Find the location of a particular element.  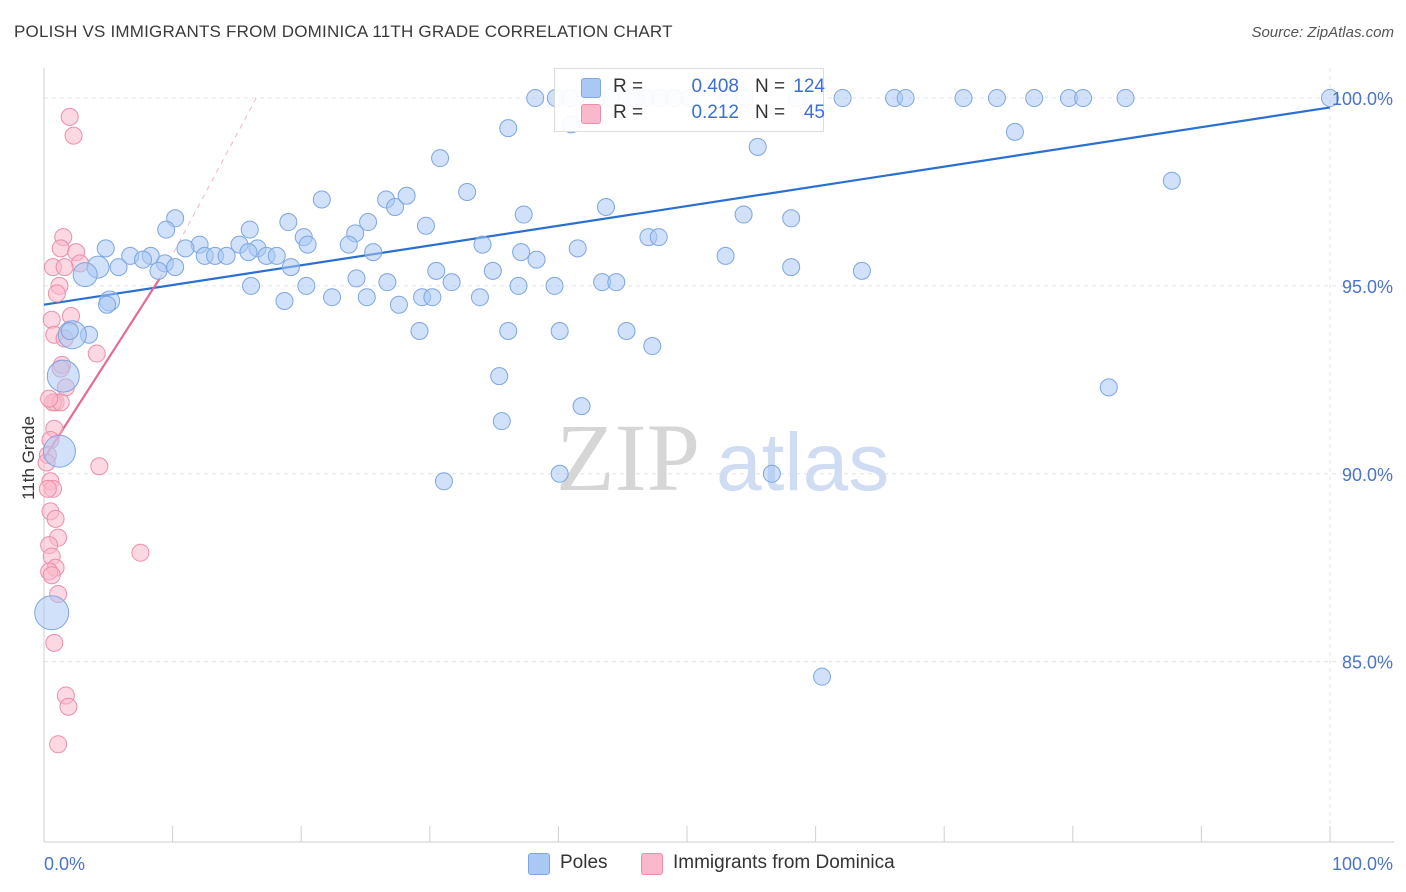

x-tick-label: 0.0% is located at coordinates (64, 864).